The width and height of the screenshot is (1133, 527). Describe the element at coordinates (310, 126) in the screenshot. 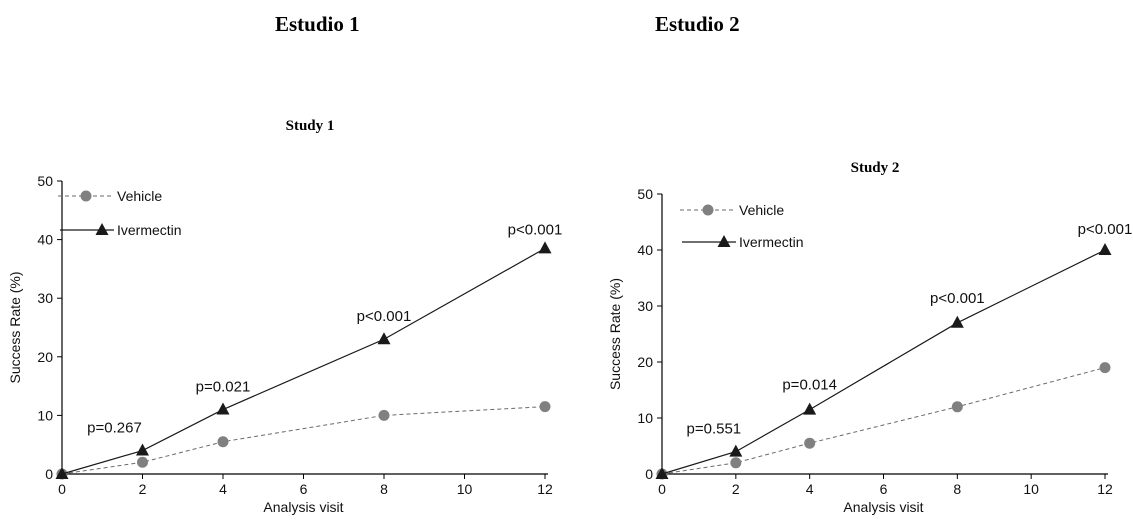

I see `chart-title: Study 1` at that location.